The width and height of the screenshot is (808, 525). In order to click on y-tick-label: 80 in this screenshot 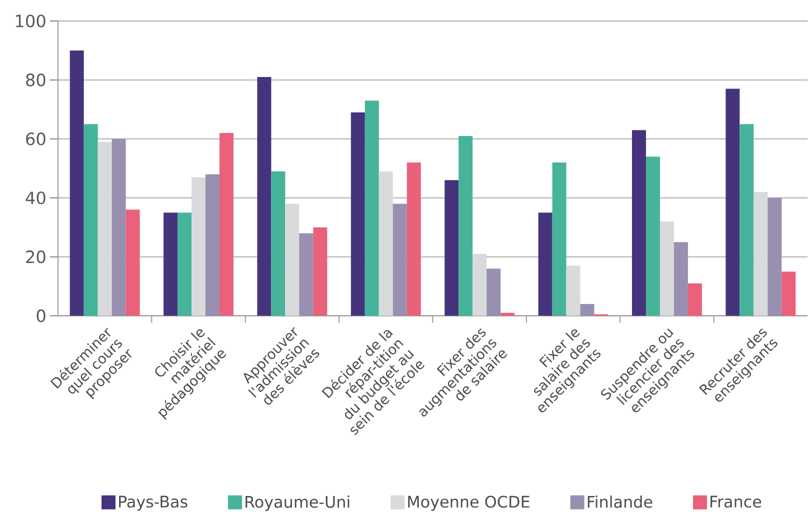, I will do `click(36, 80)`.